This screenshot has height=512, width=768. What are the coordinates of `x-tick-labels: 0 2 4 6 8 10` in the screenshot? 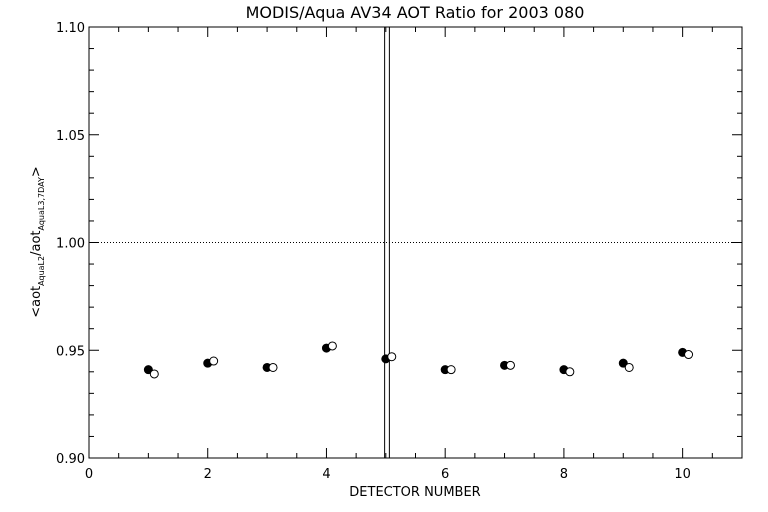 It's located at (388, 474).